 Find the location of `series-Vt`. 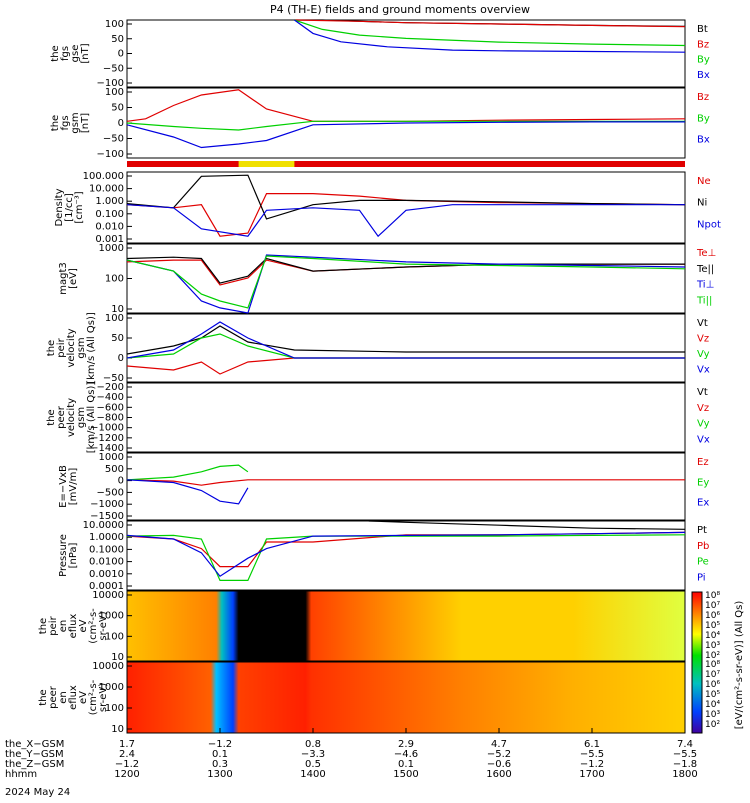

series-Vt is located at coordinates (405, 340).